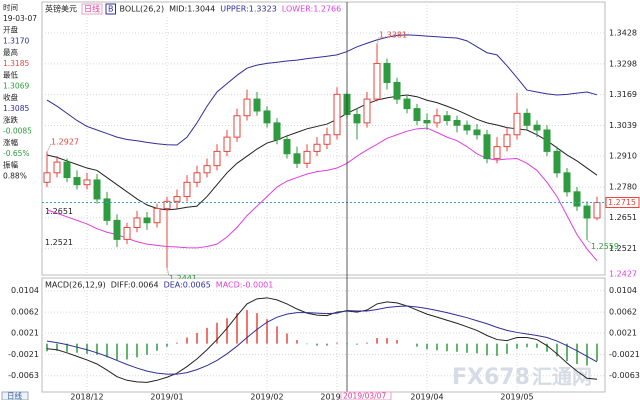  Describe the element at coordinates (65, 142) in the screenshot. I see `extreme-label: 1.2927` at that location.